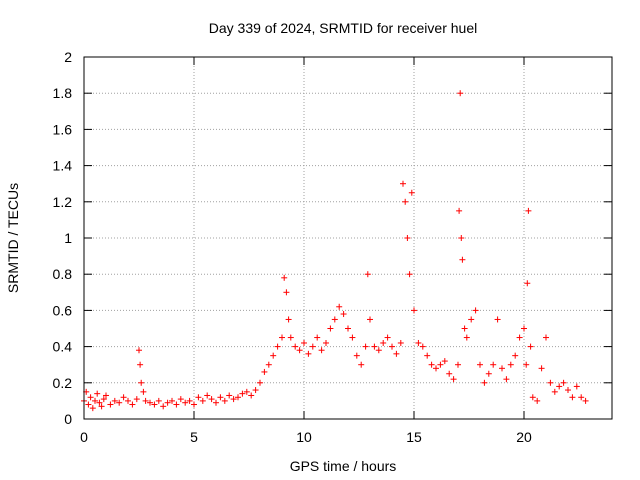  I want to click on x-tick-label: 15, so click(414, 437).